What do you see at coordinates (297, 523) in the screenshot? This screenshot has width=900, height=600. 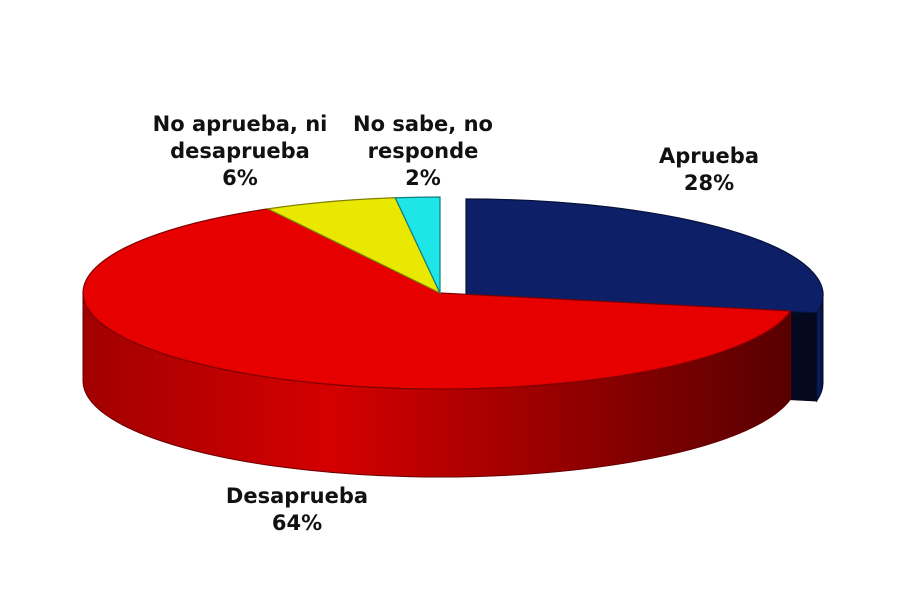 I see `slice-value-label: 64%` at bounding box center [297, 523].